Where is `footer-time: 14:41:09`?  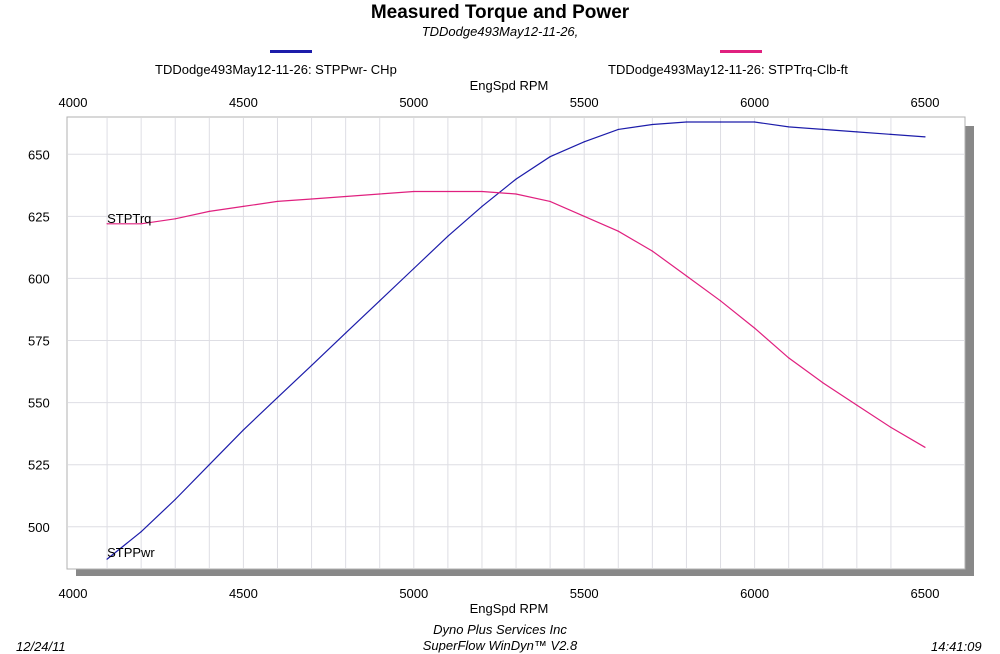
footer-time: 14:41:09 is located at coordinates (956, 646).